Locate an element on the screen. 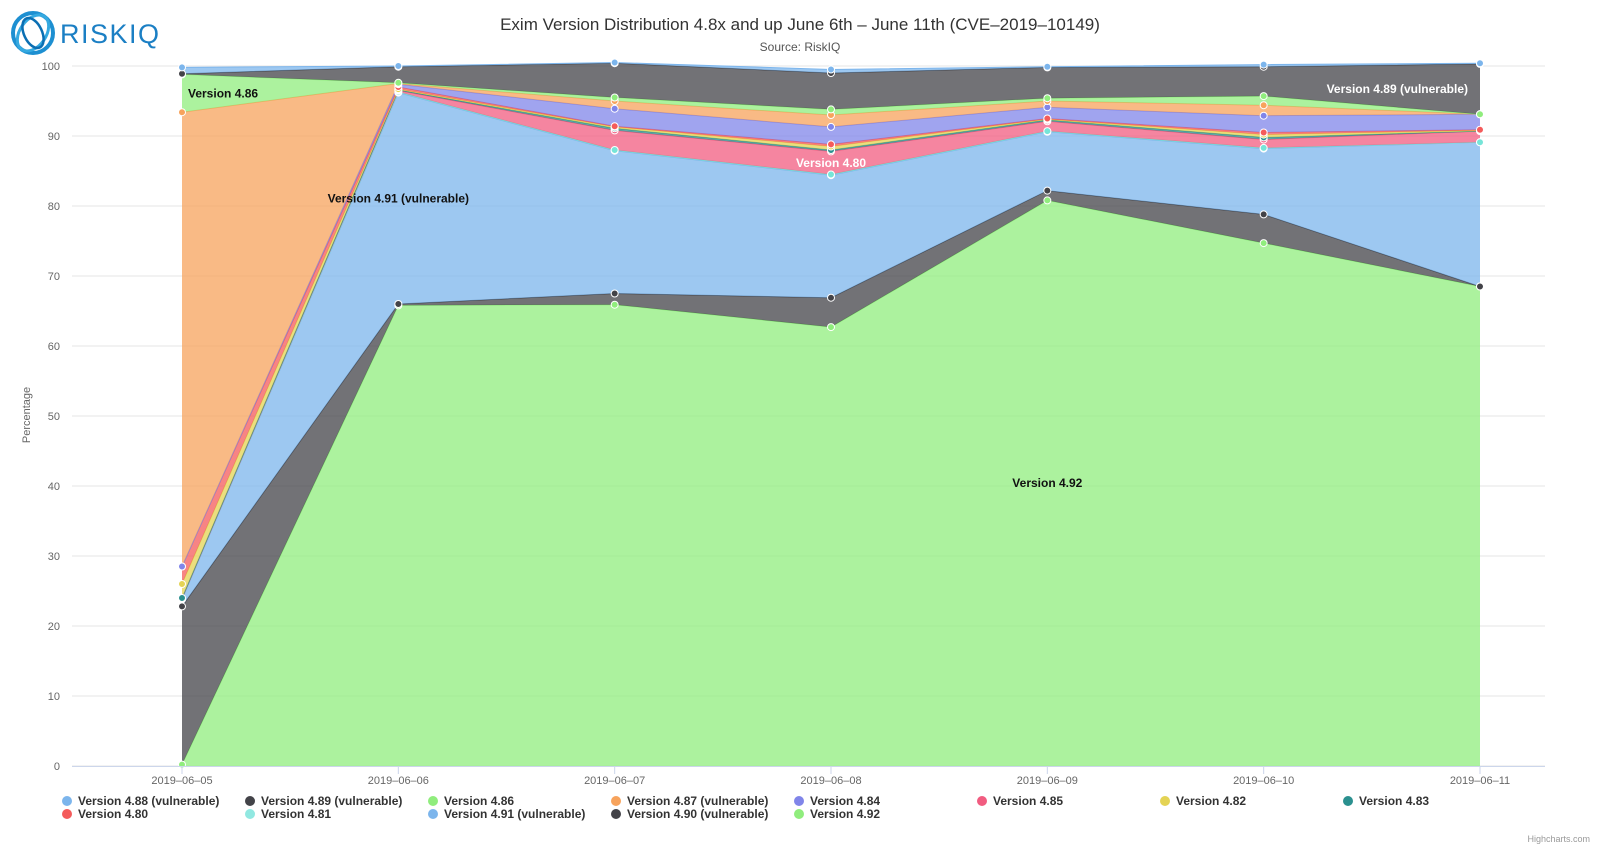  legend-item-version-4-84: Version 4.84 is located at coordinates (845, 801).